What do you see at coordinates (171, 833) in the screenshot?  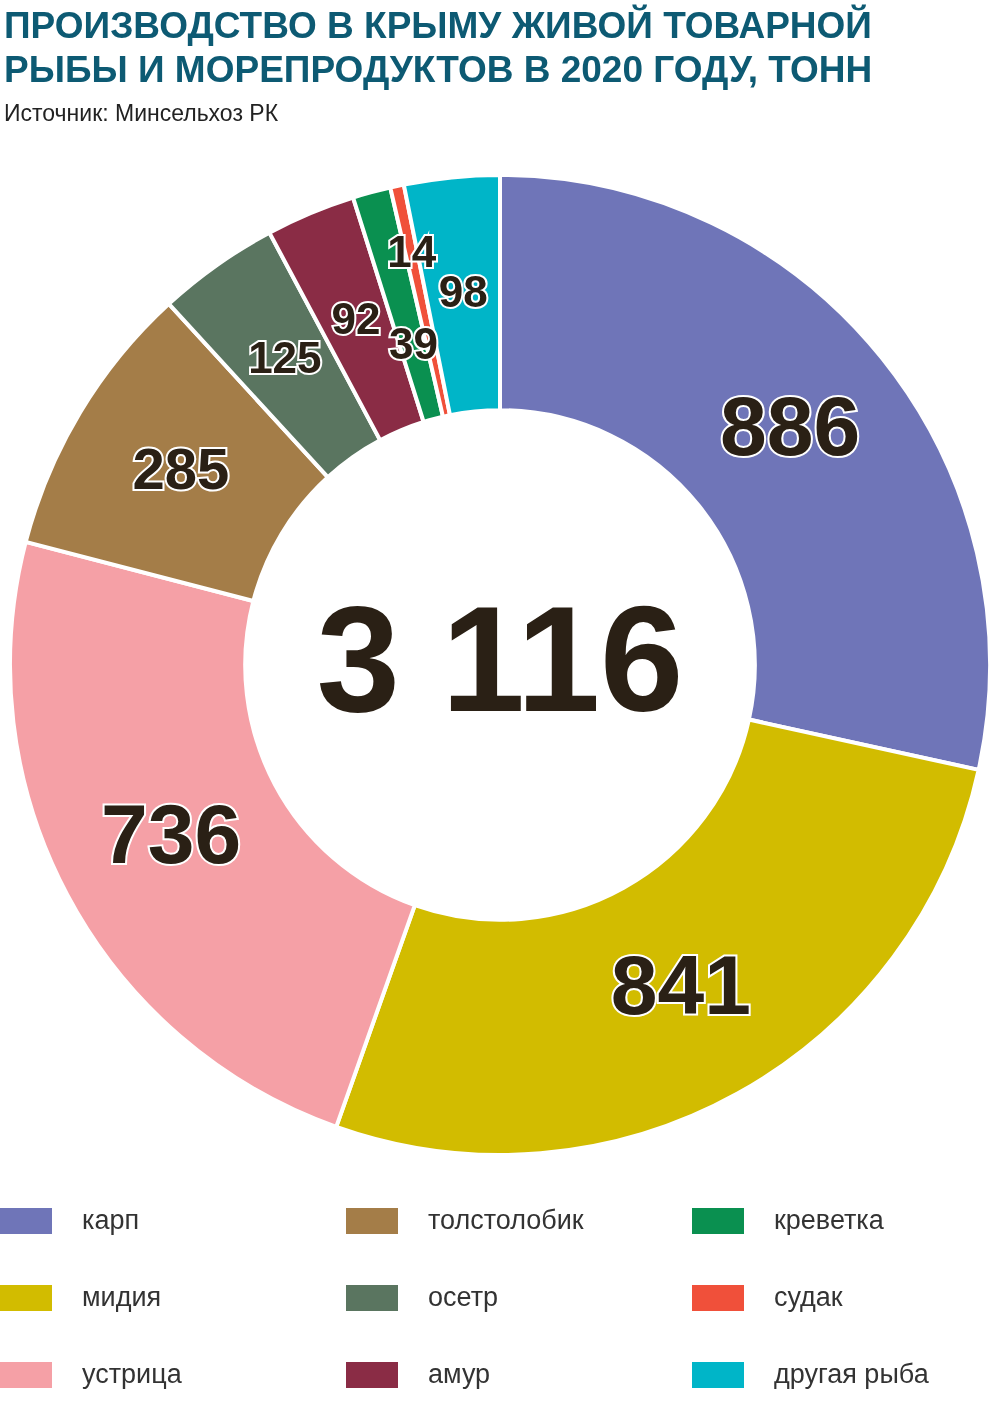 I see `data-label: 736` at bounding box center [171, 833].